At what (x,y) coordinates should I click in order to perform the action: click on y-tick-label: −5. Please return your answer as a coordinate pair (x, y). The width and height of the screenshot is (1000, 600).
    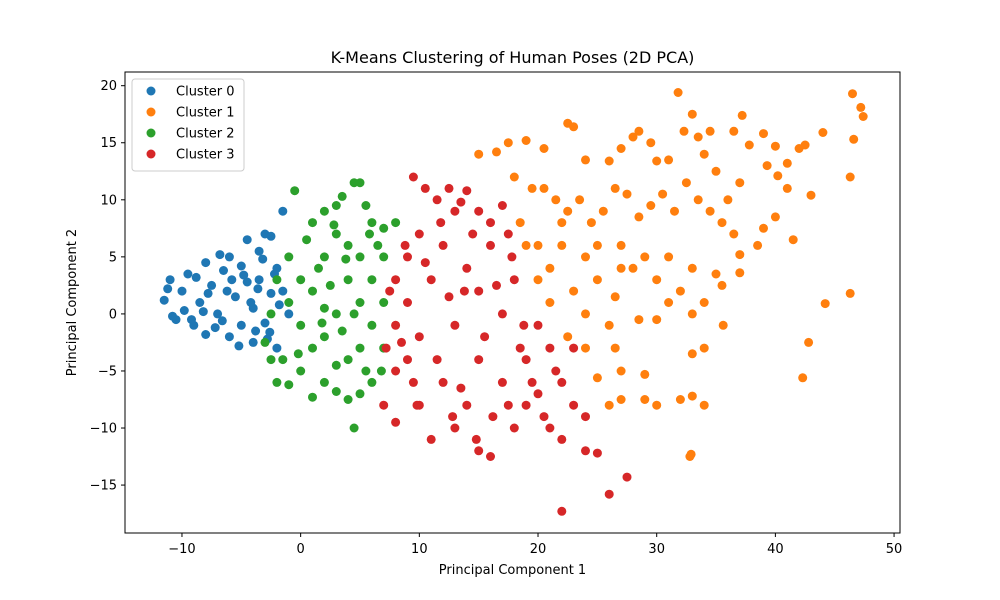
    Looking at the image, I should click on (107, 371).